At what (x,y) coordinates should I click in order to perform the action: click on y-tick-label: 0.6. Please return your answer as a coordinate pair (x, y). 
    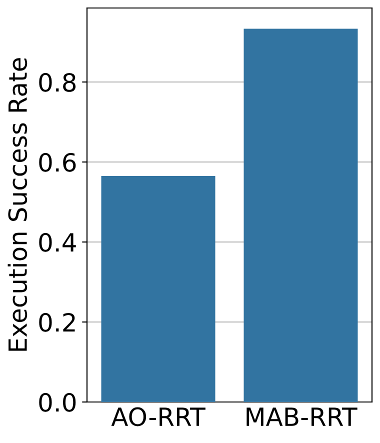
    Looking at the image, I should click on (57, 162).